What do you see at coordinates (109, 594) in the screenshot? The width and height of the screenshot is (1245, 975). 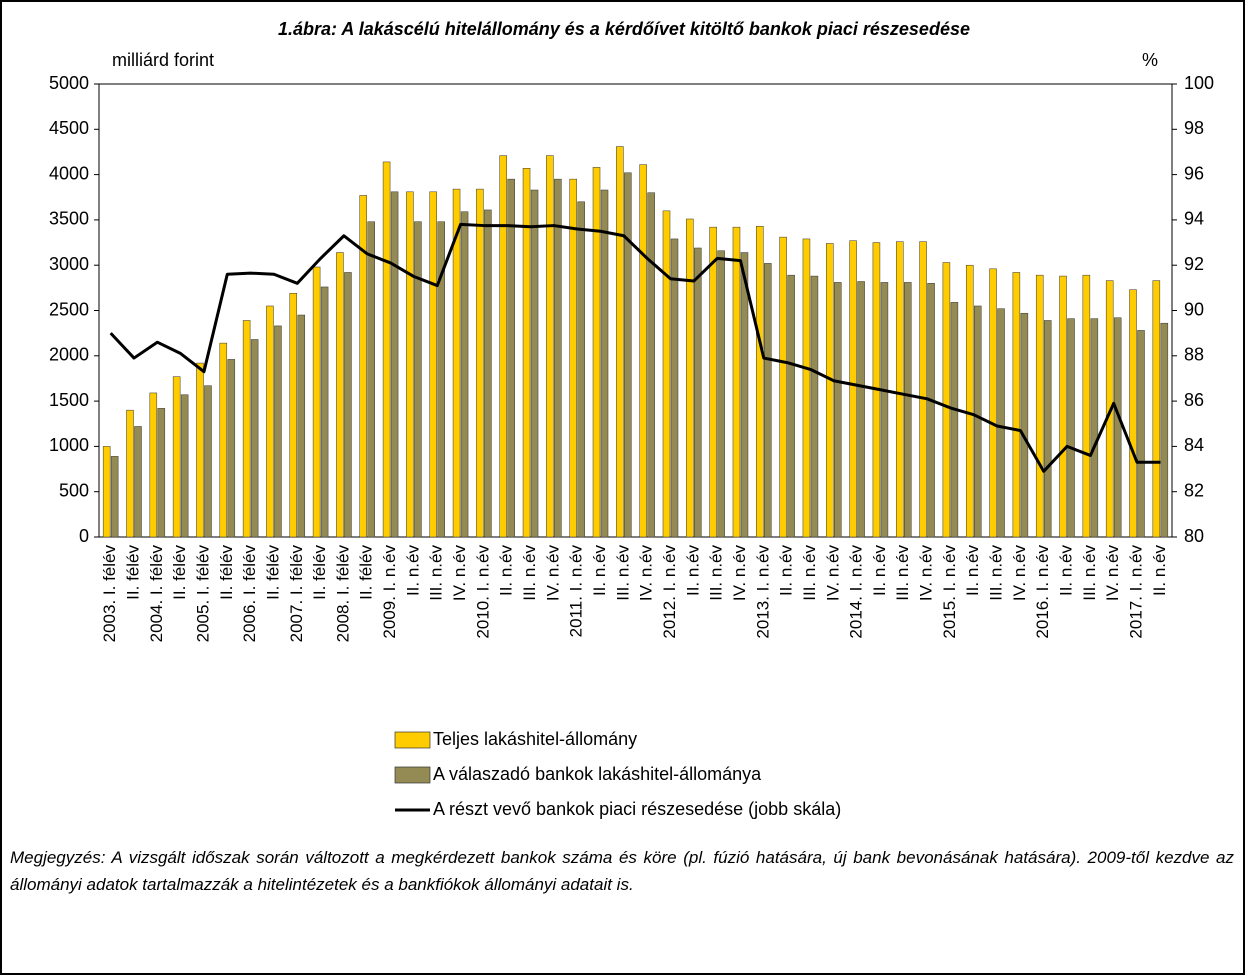 I see `x-tick-label: 2003. I. félév` at bounding box center [109, 594].